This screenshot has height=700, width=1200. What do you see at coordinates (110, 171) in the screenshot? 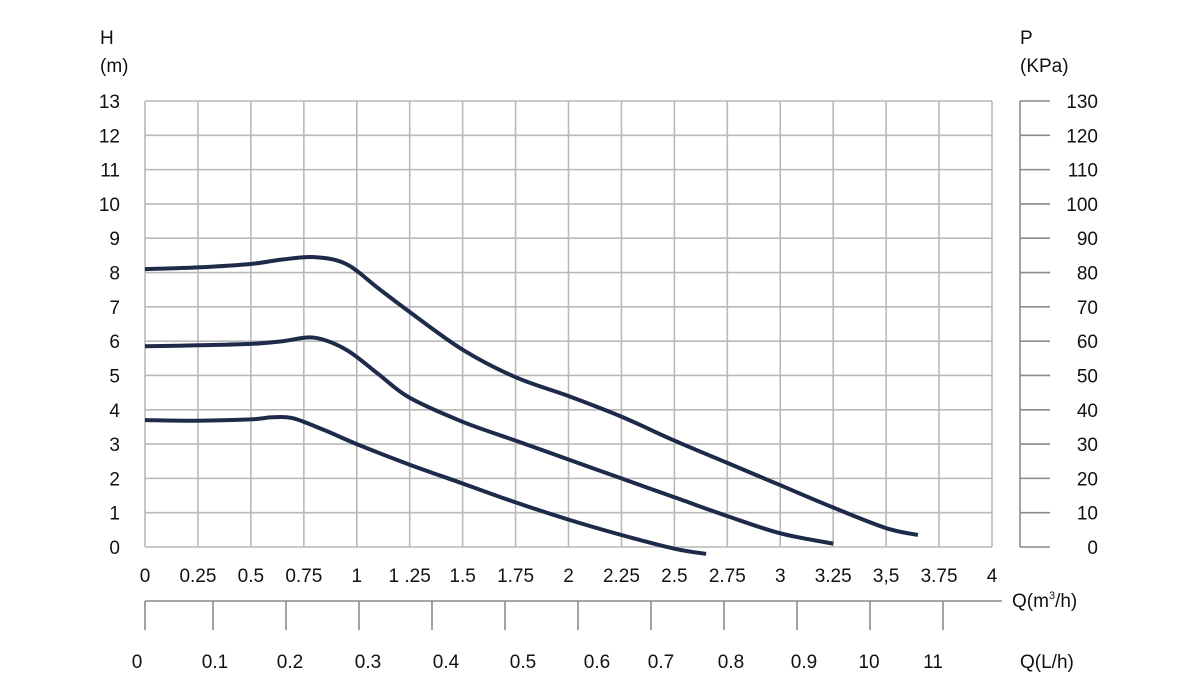
I see `left-tick-label: 11` at bounding box center [110, 171].